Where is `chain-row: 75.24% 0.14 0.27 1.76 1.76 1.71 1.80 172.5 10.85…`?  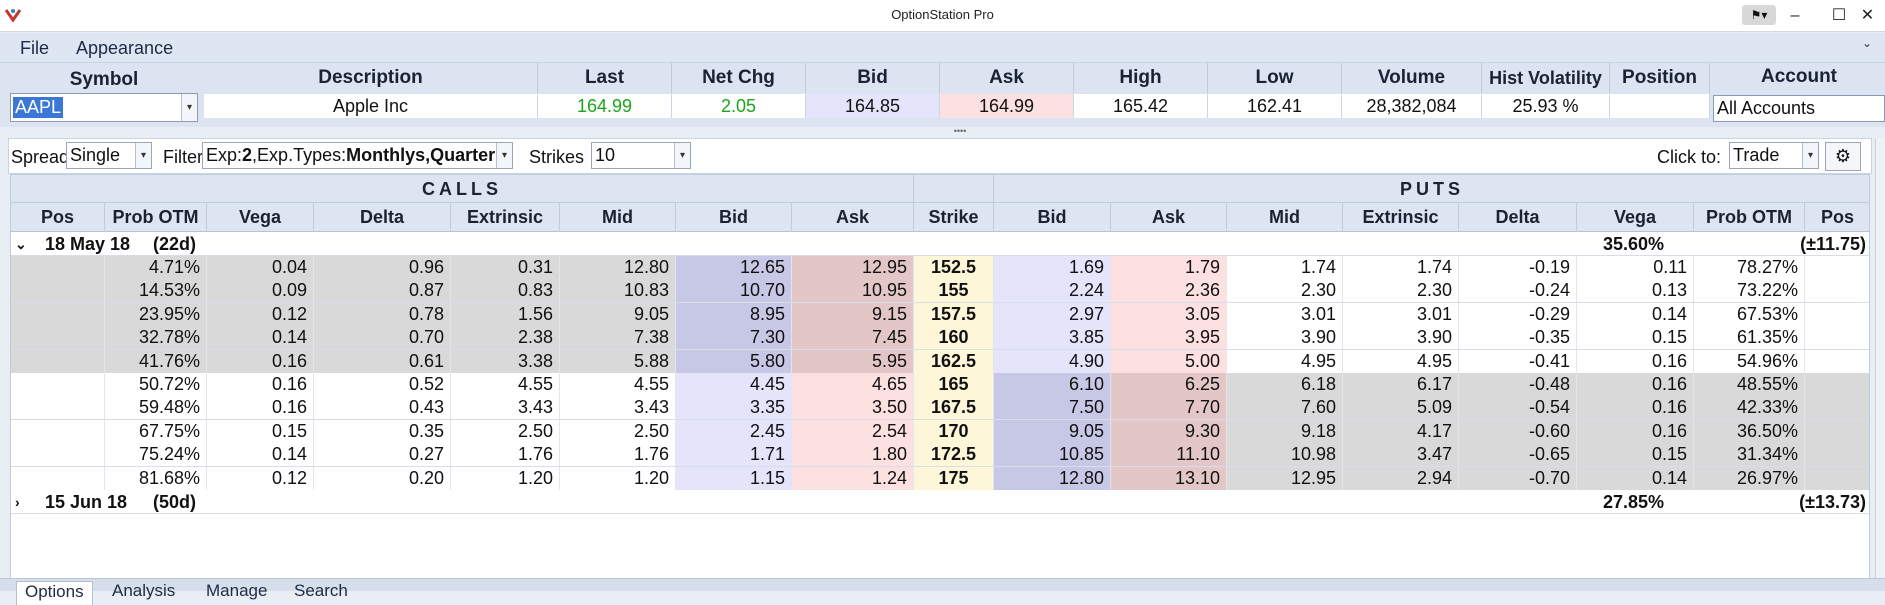
chain-row: 75.24% 0.14 0.27 1.76 1.76 1.71 1.80 172.5 10.85… is located at coordinates (940, 455).